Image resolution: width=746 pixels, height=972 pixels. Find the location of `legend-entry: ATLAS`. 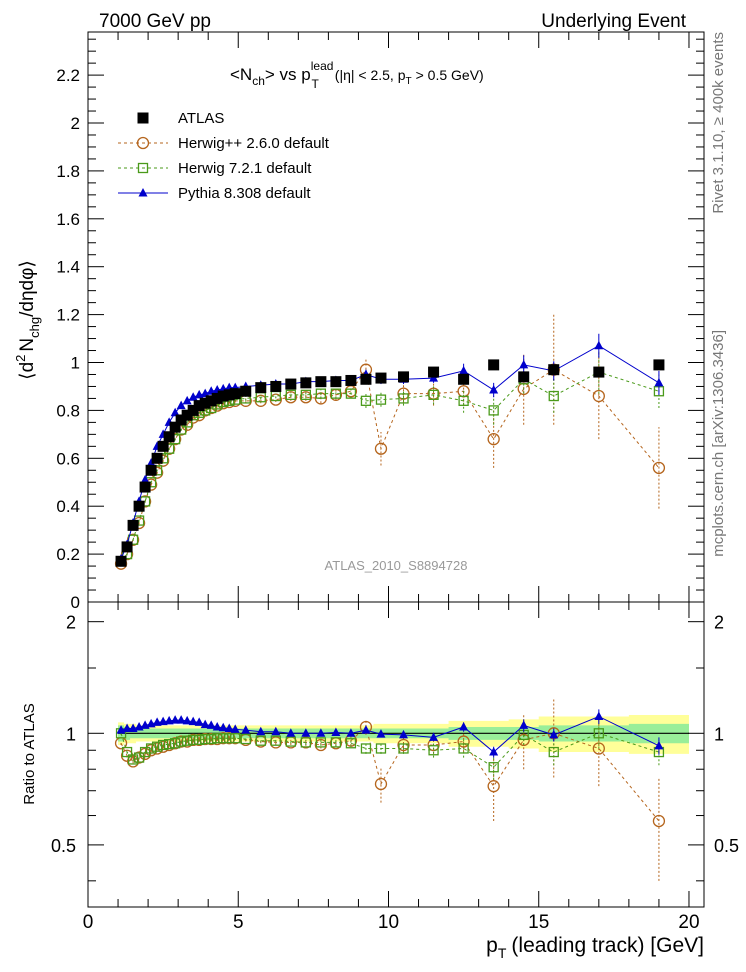

legend-entry: ATLAS is located at coordinates (180, 118).